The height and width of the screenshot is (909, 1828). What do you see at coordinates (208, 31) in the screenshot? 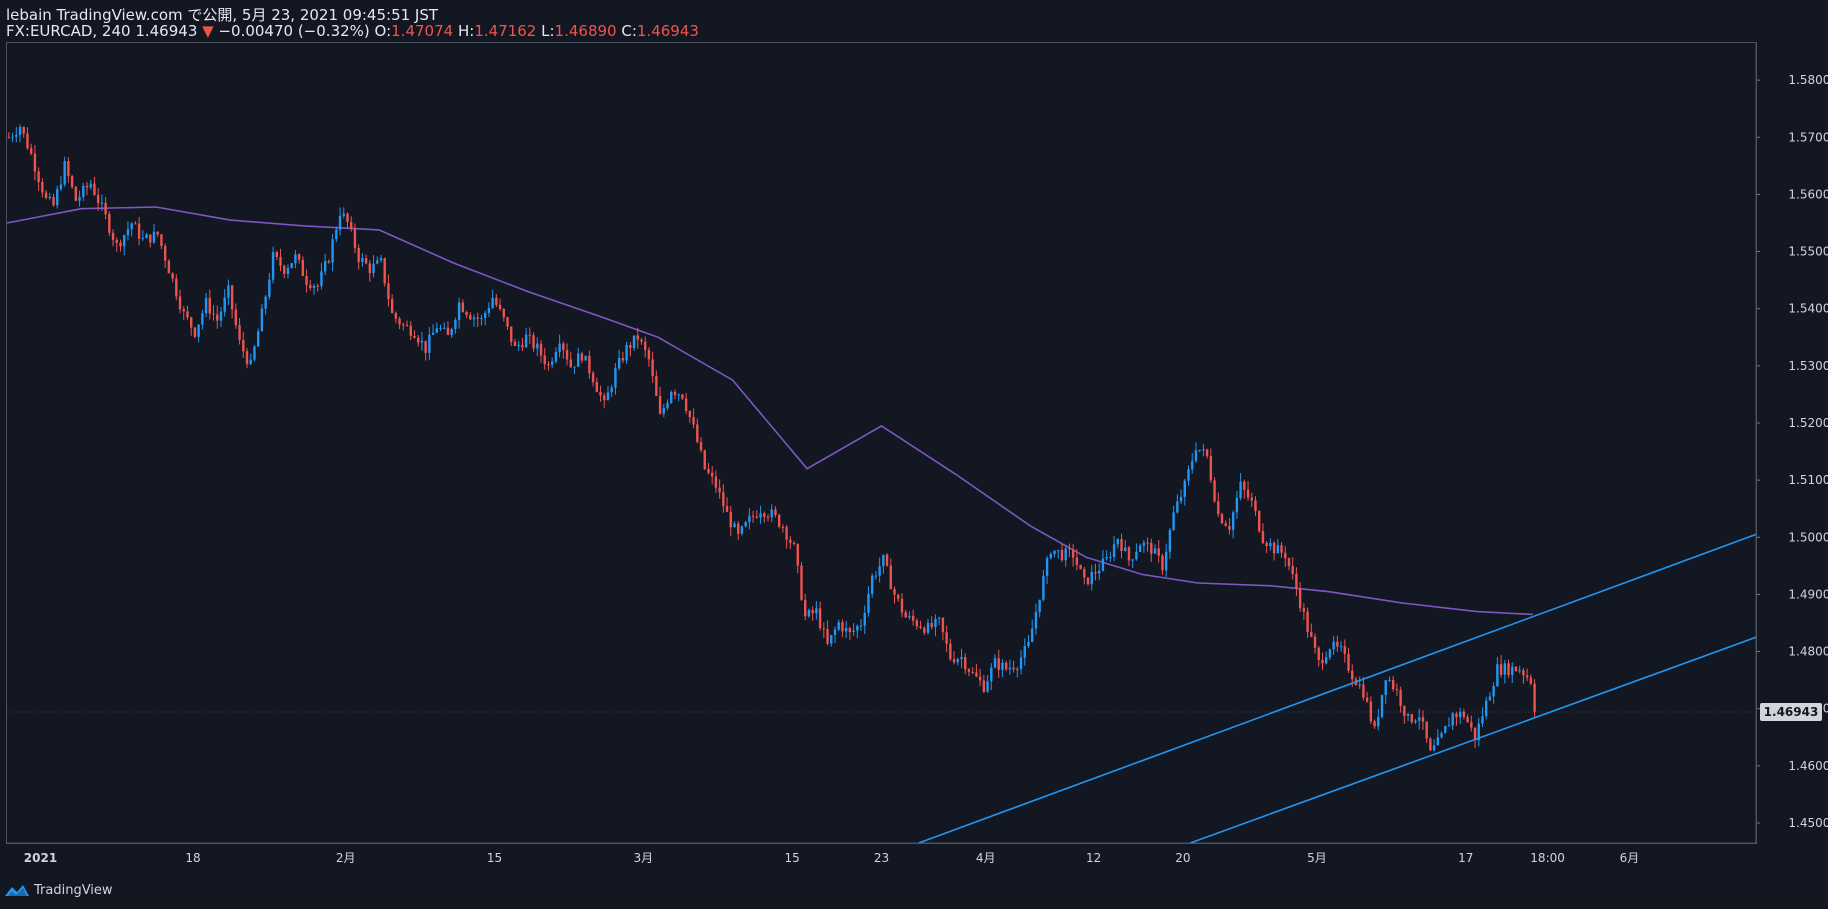
I see `down-arrow-icon: ▼` at bounding box center [208, 31].